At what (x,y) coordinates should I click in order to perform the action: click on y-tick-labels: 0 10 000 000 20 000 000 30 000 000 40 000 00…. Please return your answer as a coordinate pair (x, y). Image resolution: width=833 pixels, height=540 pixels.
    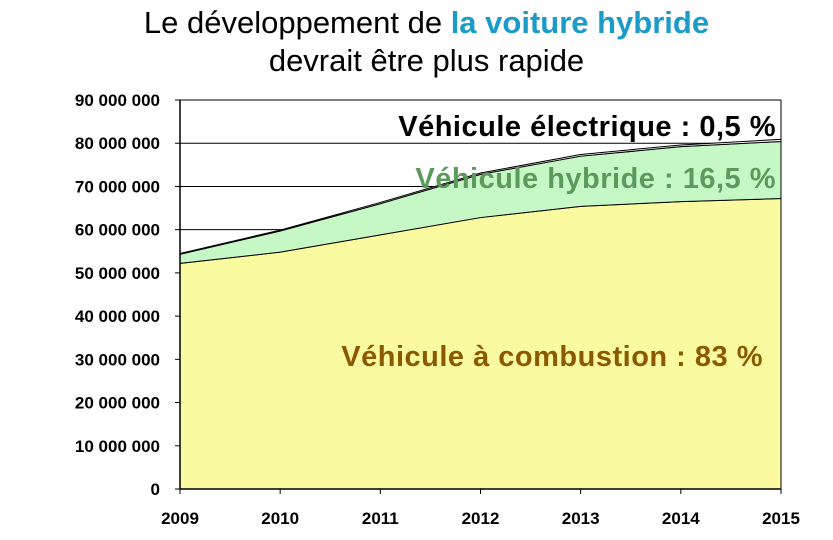
    Looking at the image, I should click on (117, 295).